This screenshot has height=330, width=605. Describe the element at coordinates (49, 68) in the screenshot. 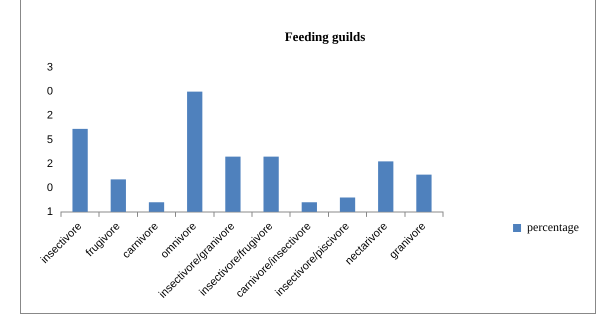

I see `text: 3` at that location.